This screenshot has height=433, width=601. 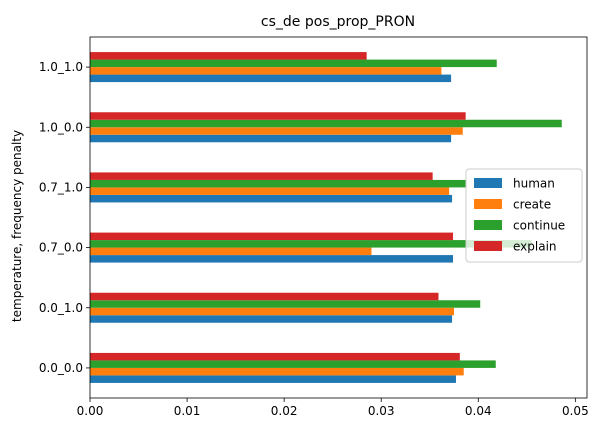 I want to click on legend: human create continue explain, so click(x=524, y=215).